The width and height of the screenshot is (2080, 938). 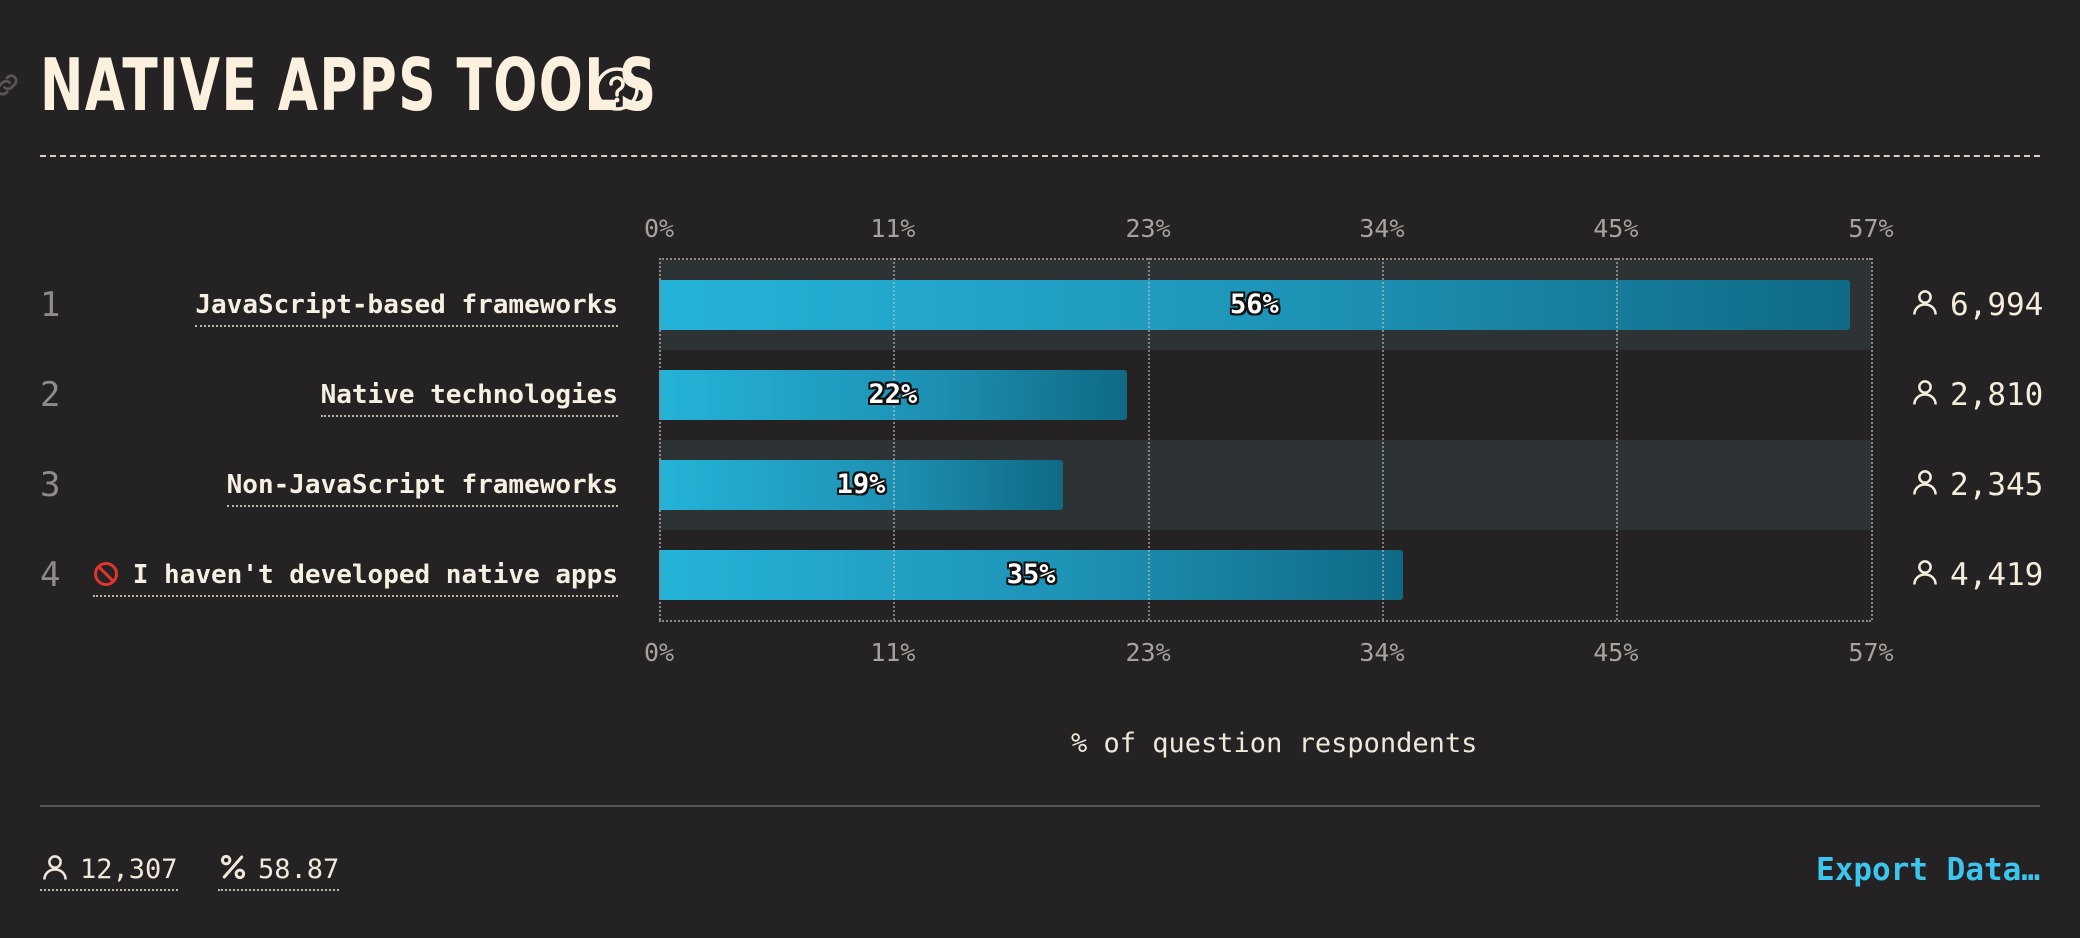 I want to click on axis-line-top, so click(x=1265, y=259).